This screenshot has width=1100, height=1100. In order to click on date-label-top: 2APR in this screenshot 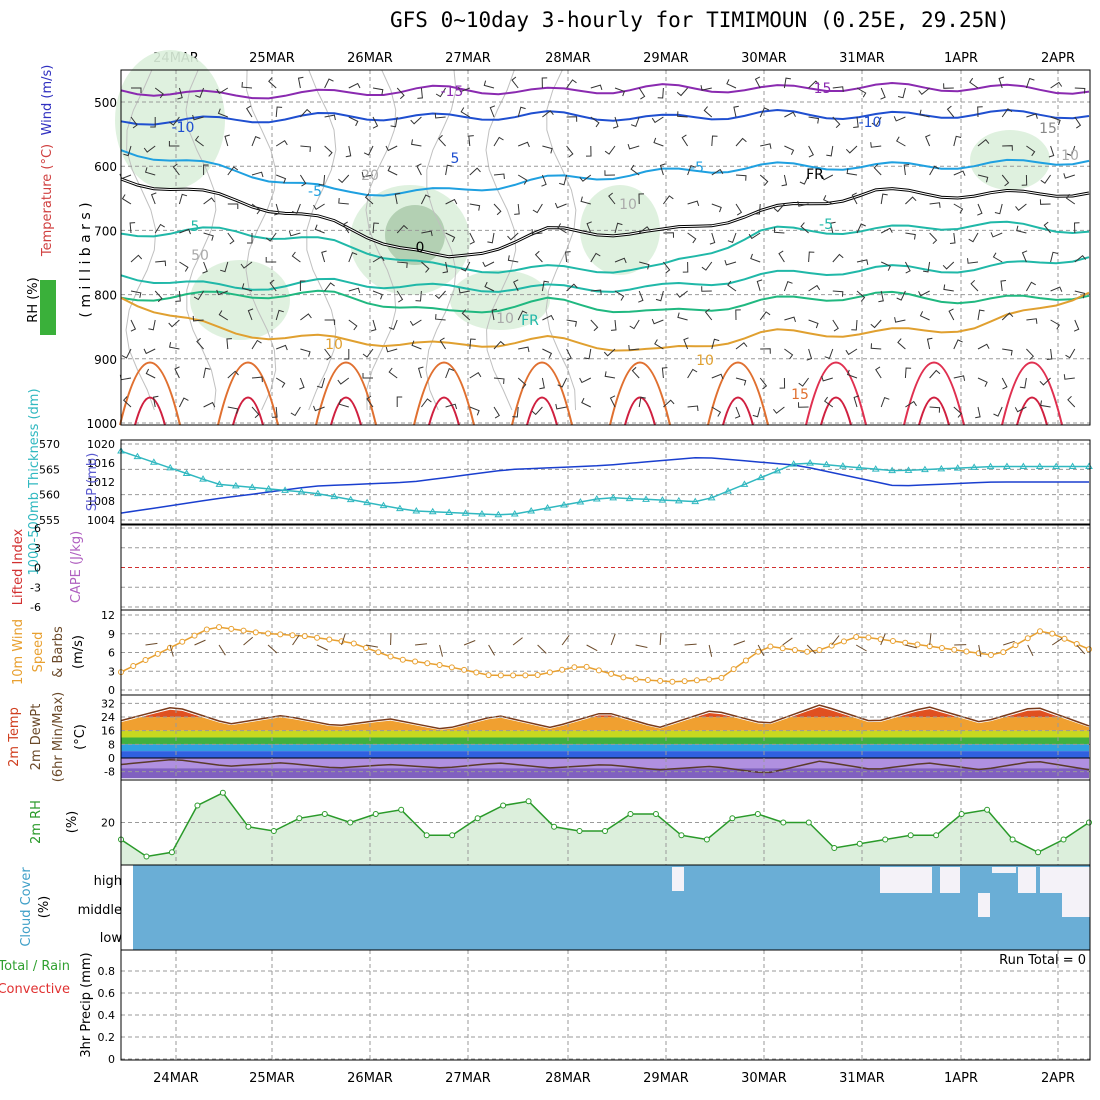, I will do `click(1058, 58)`.